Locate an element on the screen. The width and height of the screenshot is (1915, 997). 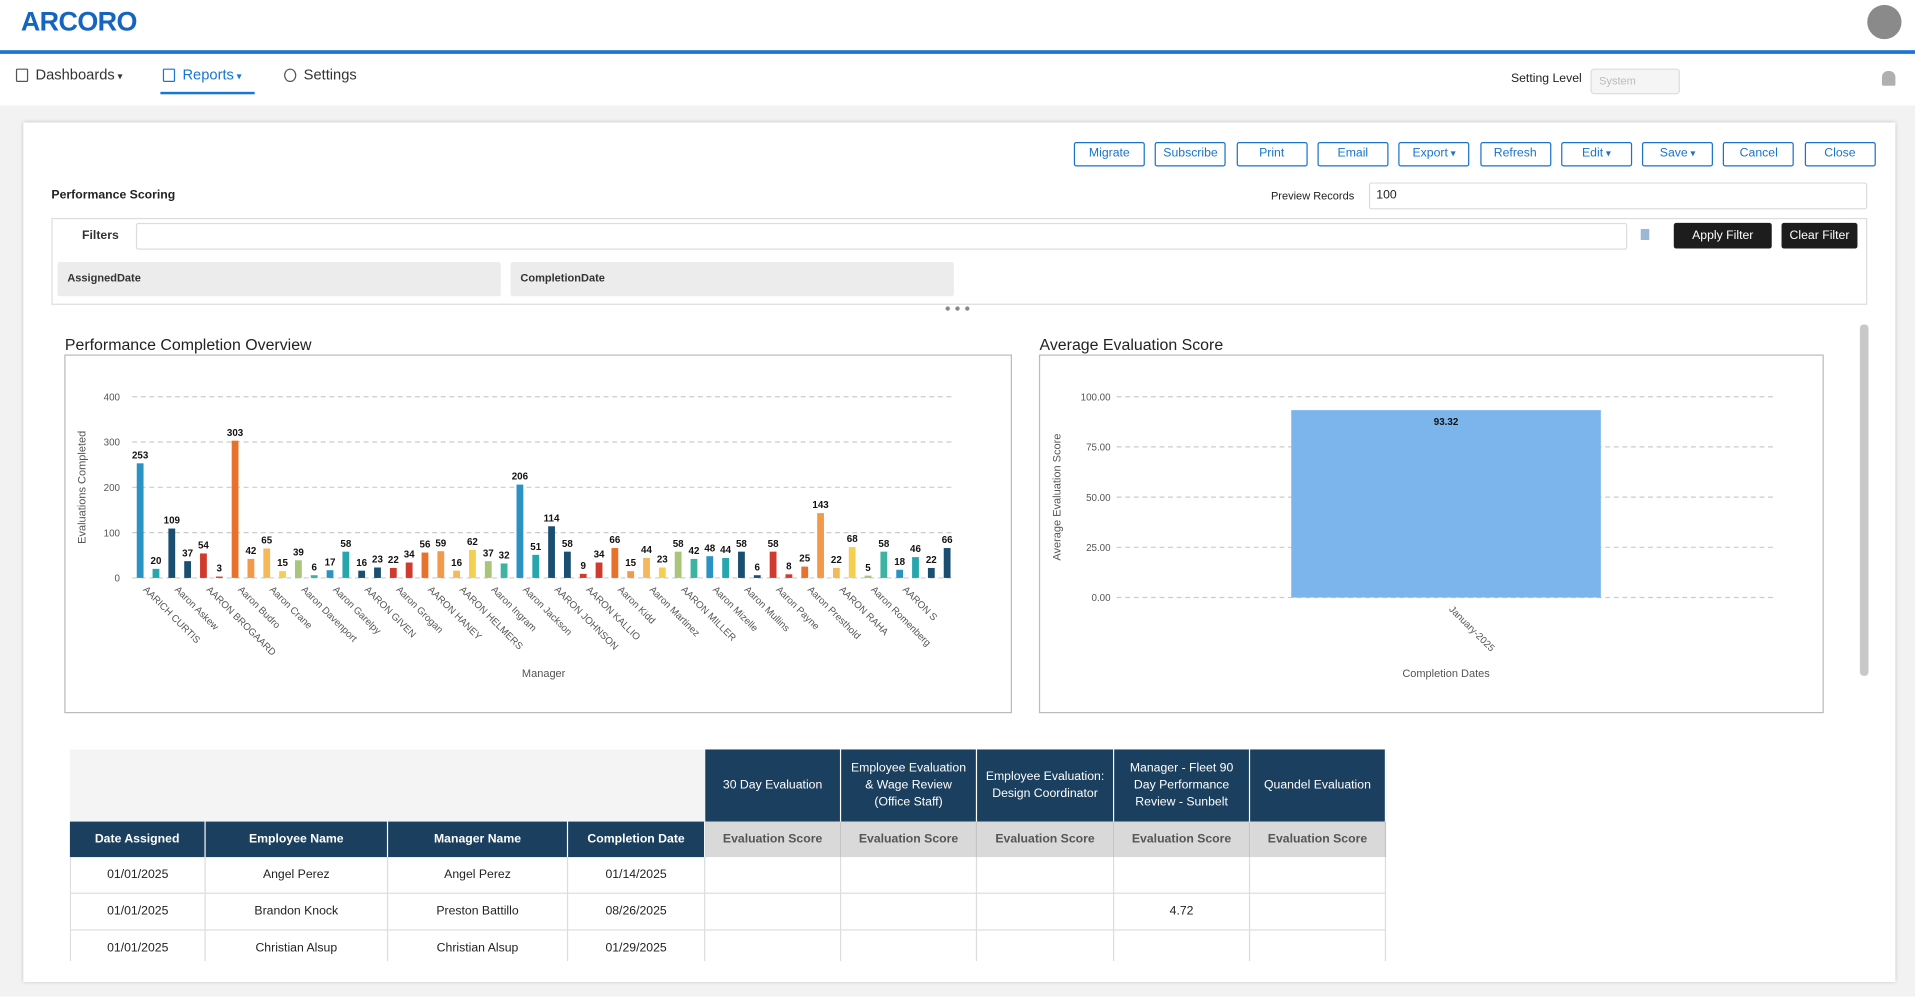
y-tick-label: 400 is located at coordinates (112, 397).